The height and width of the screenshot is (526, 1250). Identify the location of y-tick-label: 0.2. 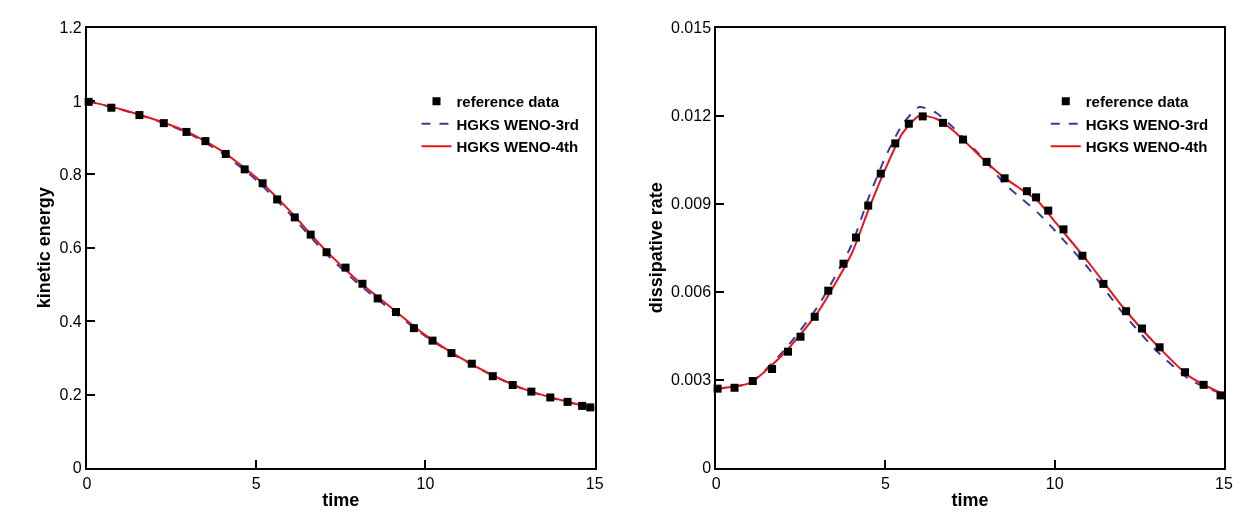
(70, 395).